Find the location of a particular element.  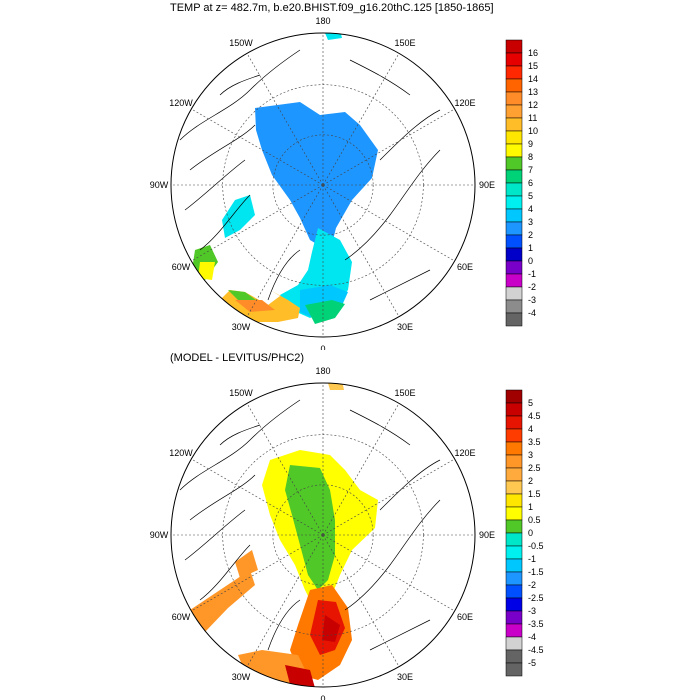

colorbar-tick-label: 14 is located at coordinates (533, 79).